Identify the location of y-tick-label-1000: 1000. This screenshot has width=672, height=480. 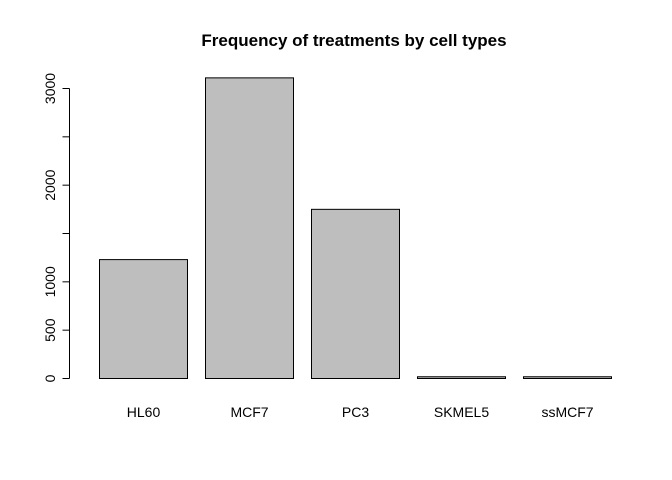
(50, 281).